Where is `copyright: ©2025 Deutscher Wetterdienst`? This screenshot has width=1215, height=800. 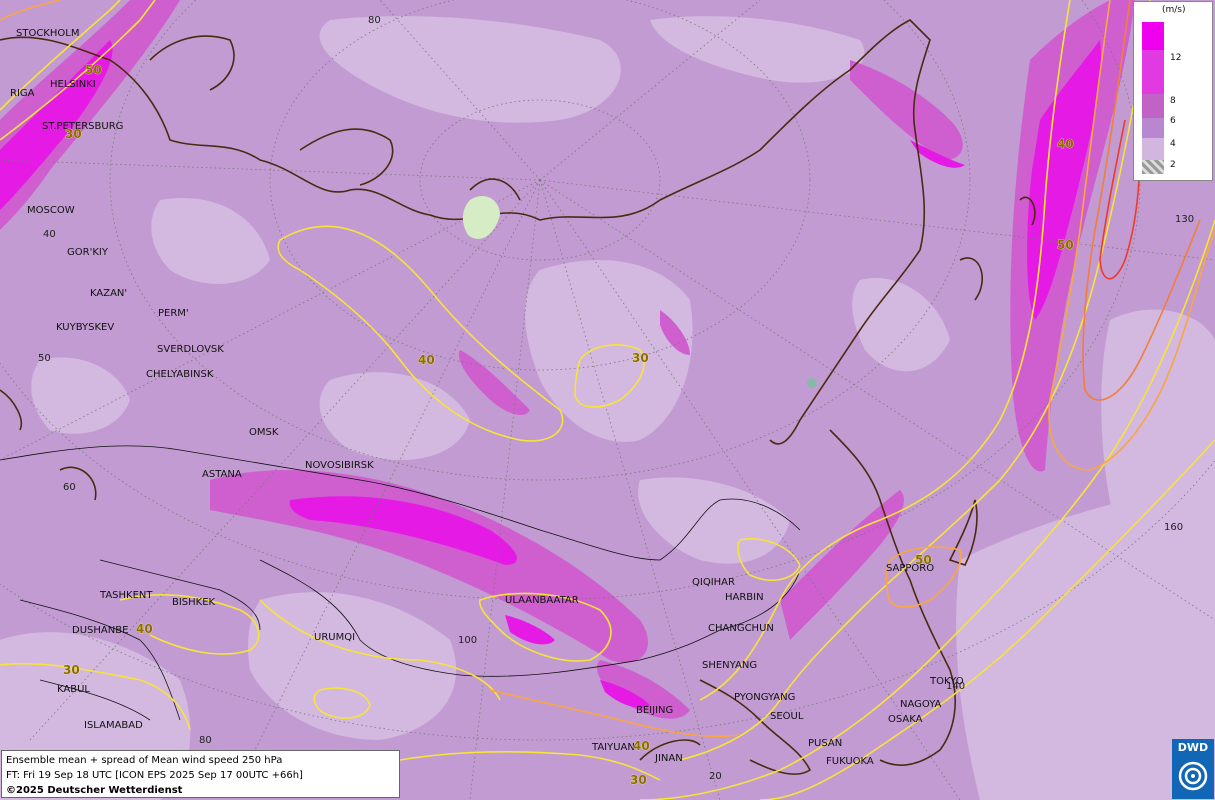 copyright: ©2025 Deutscher Wetterdienst is located at coordinates (94, 790).